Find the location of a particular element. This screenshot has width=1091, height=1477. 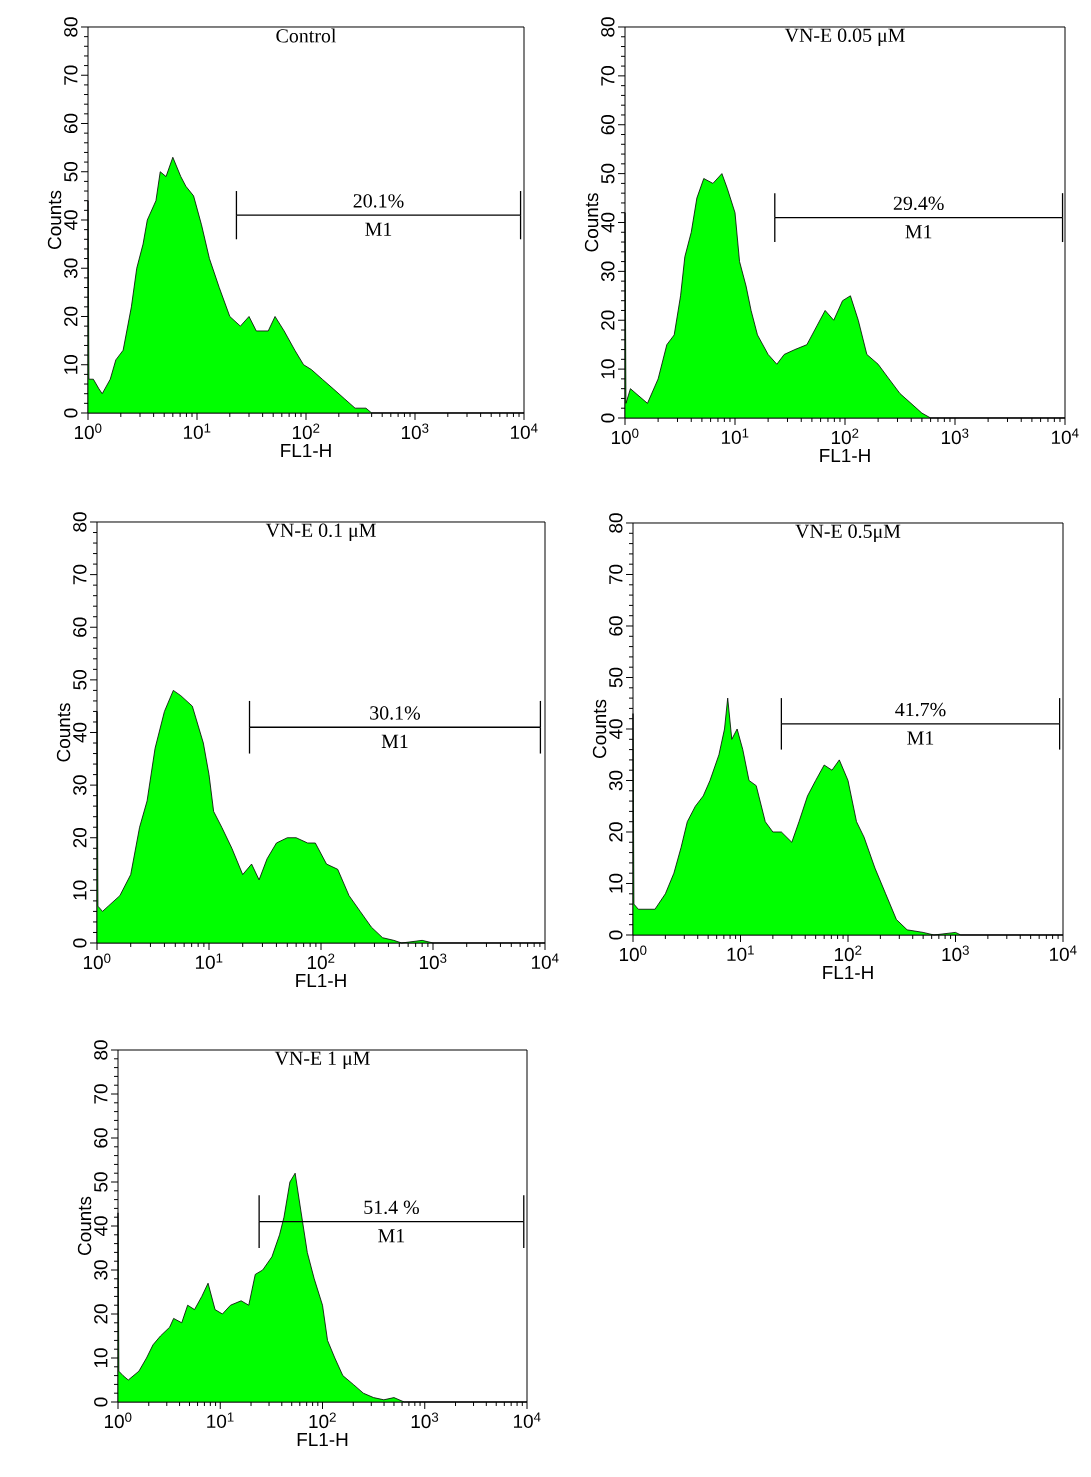

chart-title: VN-E 0.1 μM is located at coordinates (320, 532).